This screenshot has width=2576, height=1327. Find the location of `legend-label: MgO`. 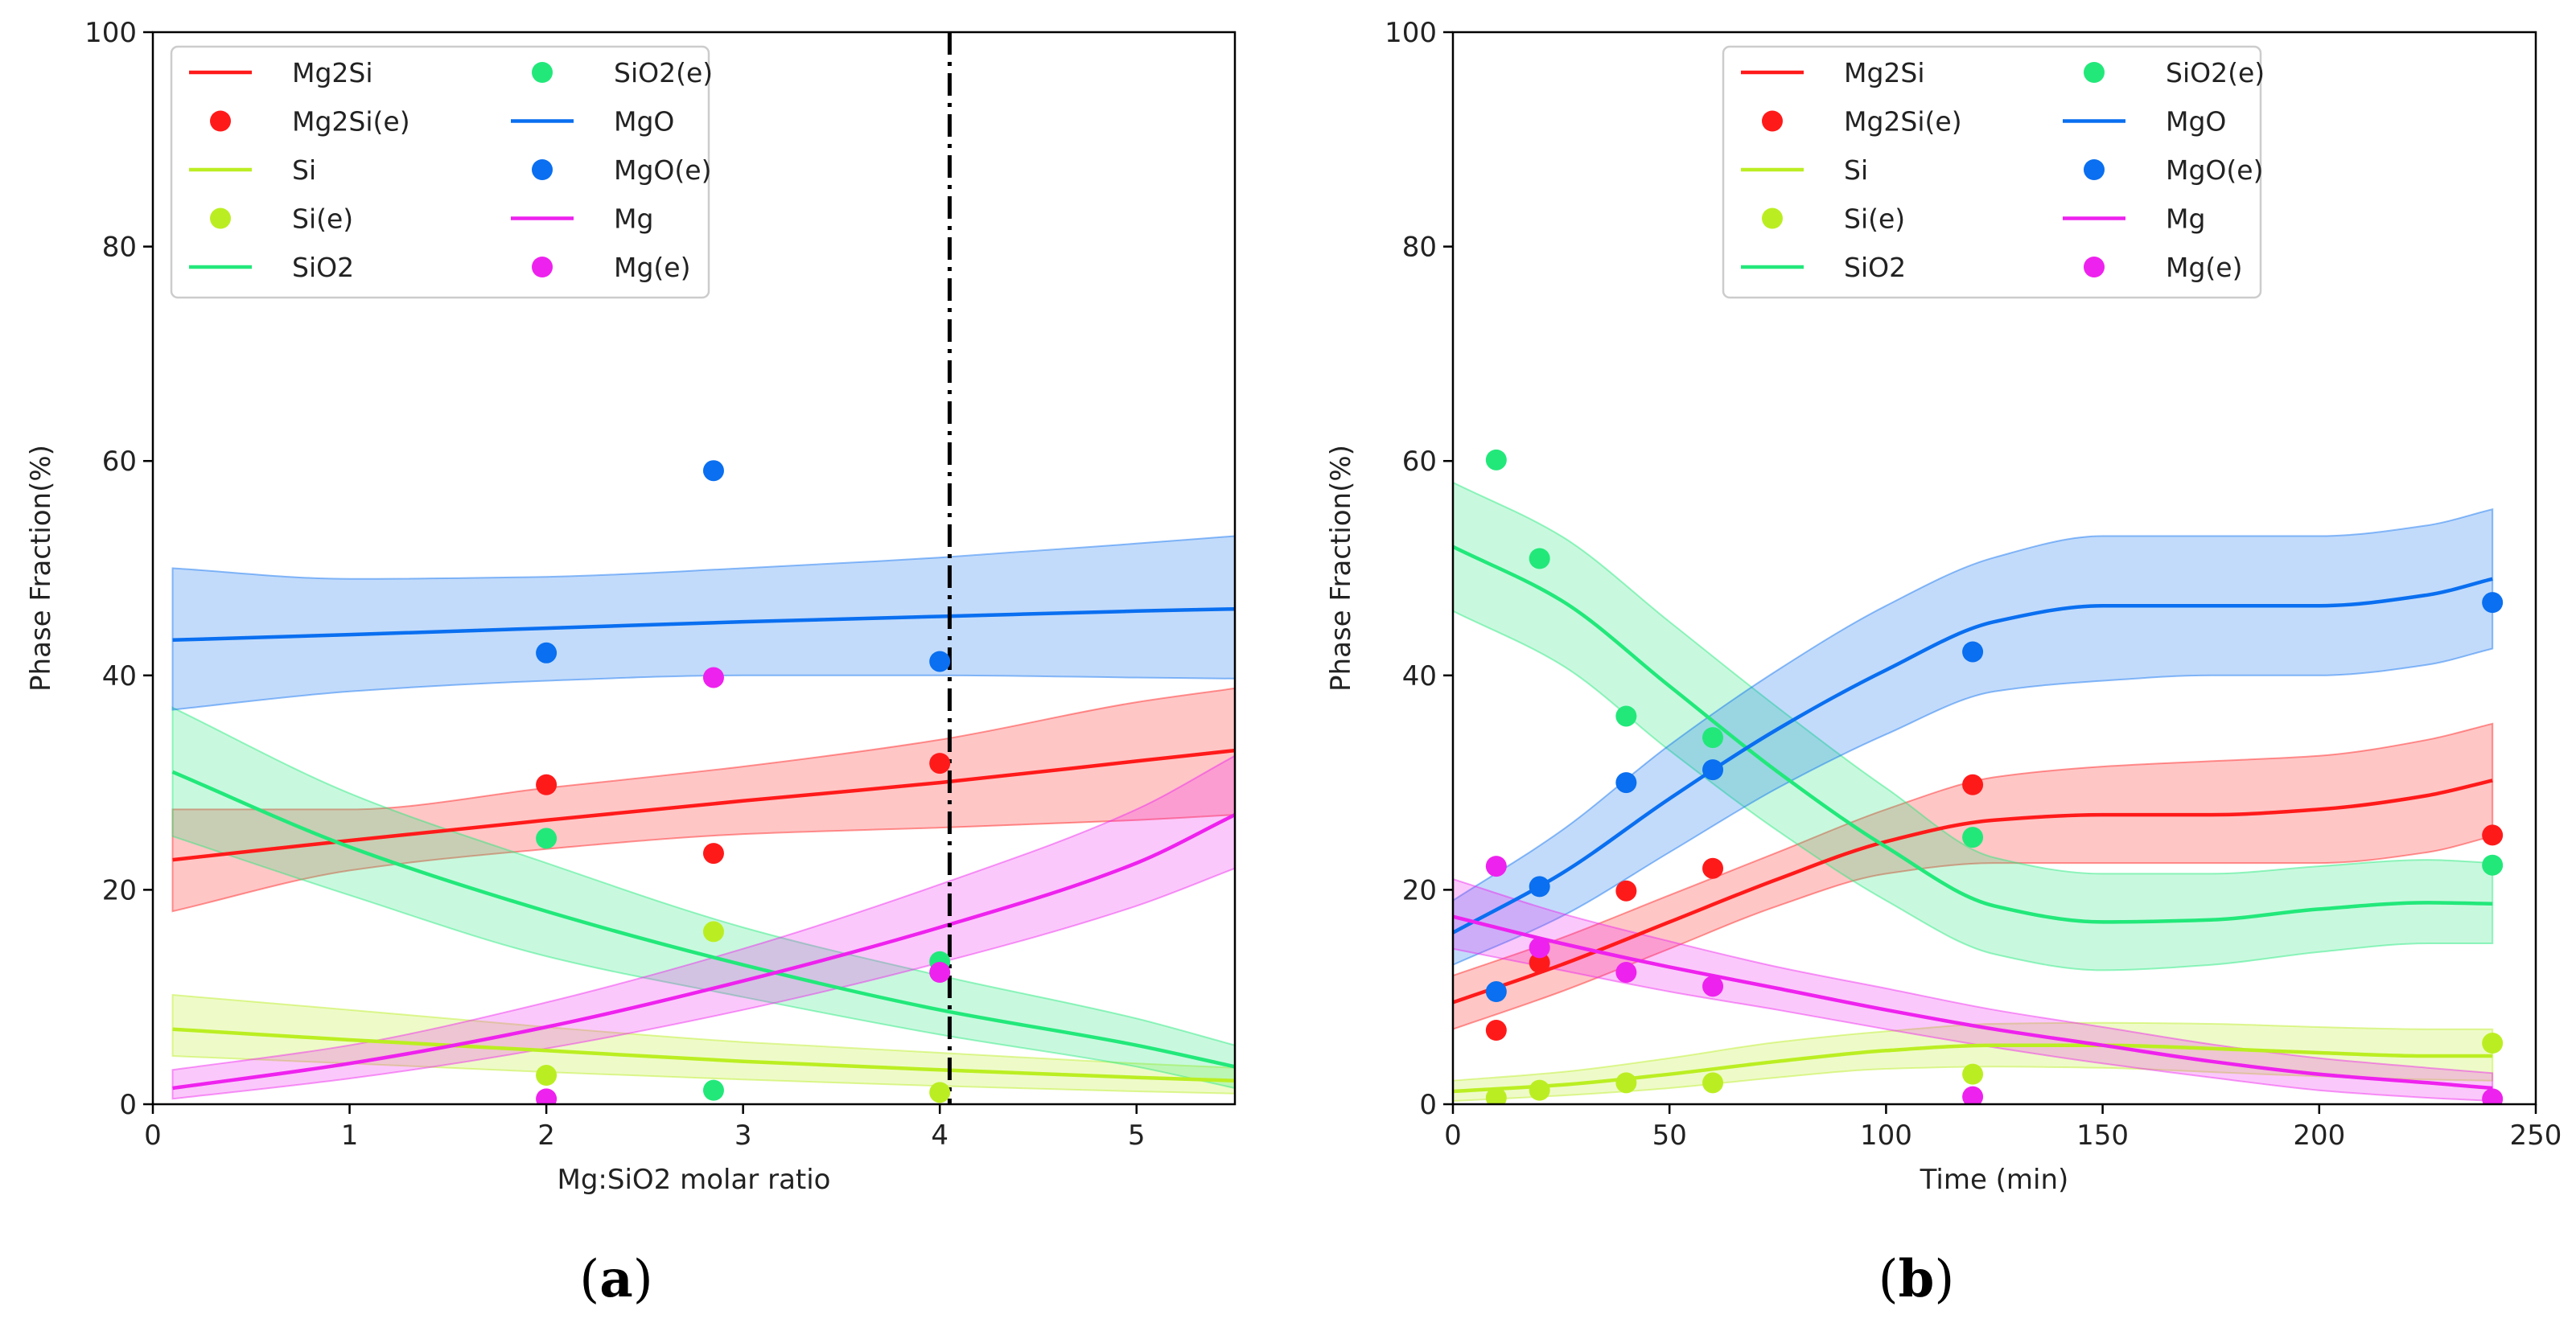

legend-label: MgO is located at coordinates (644, 122).